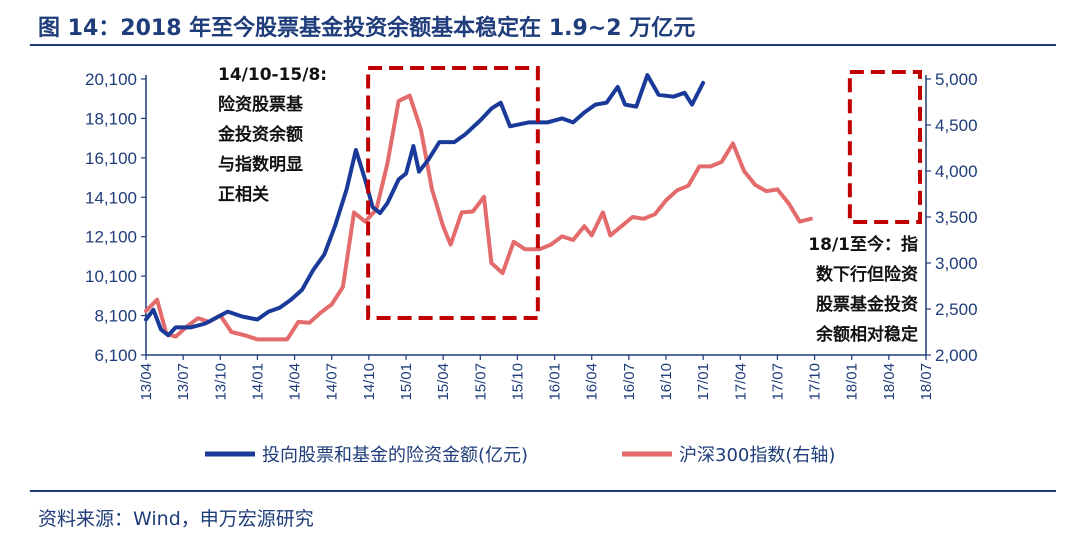  What do you see at coordinates (111, 118) in the screenshot?
I see `left-tick-label: 18,100` at bounding box center [111, 118].